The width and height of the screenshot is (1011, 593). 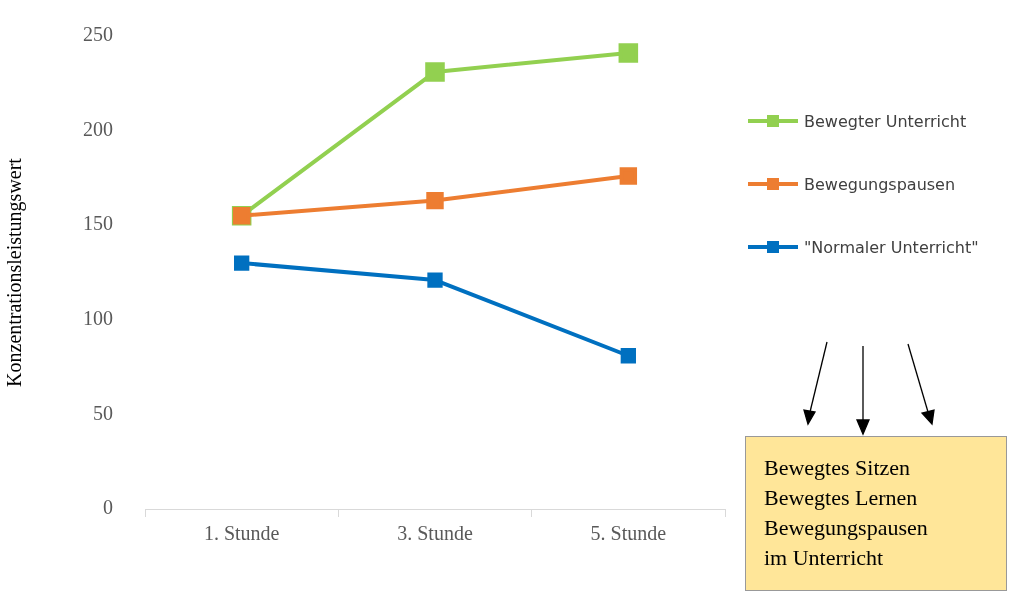 What do you see at coordinates (98, 128) in the screenshot?
I see `y-tick-label: 200` at bounding box center [98, 128].